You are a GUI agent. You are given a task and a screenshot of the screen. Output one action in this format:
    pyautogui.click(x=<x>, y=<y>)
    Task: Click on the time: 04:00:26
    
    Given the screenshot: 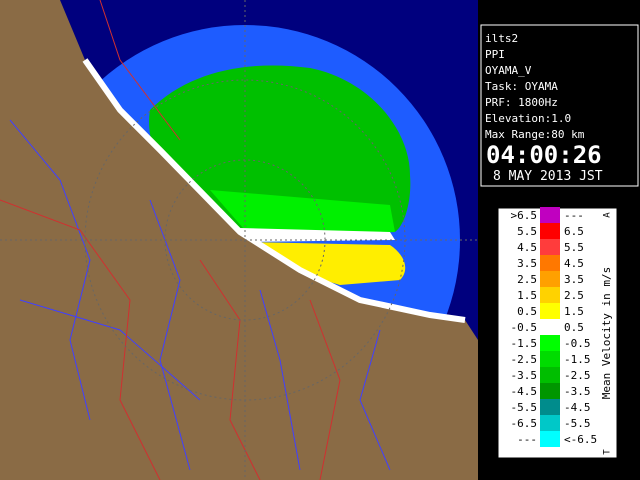 What is the action you would take?
    pyautogui.click(x=544, y=155)
    